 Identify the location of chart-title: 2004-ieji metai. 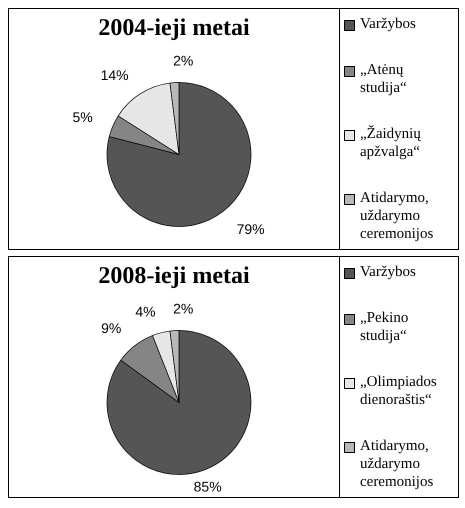
(174, 28).